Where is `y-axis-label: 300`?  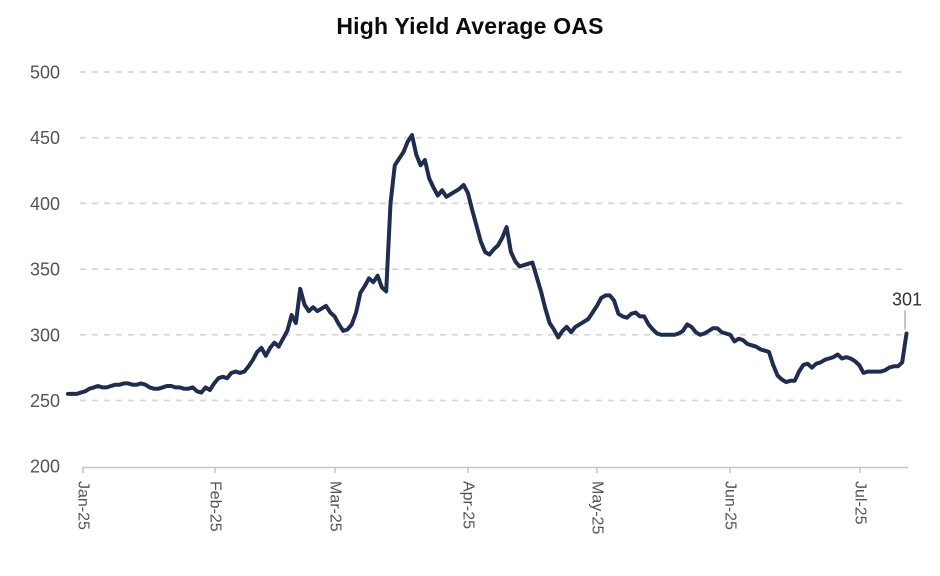
y-axis-label: 300 is located at coordinates (45, 335).